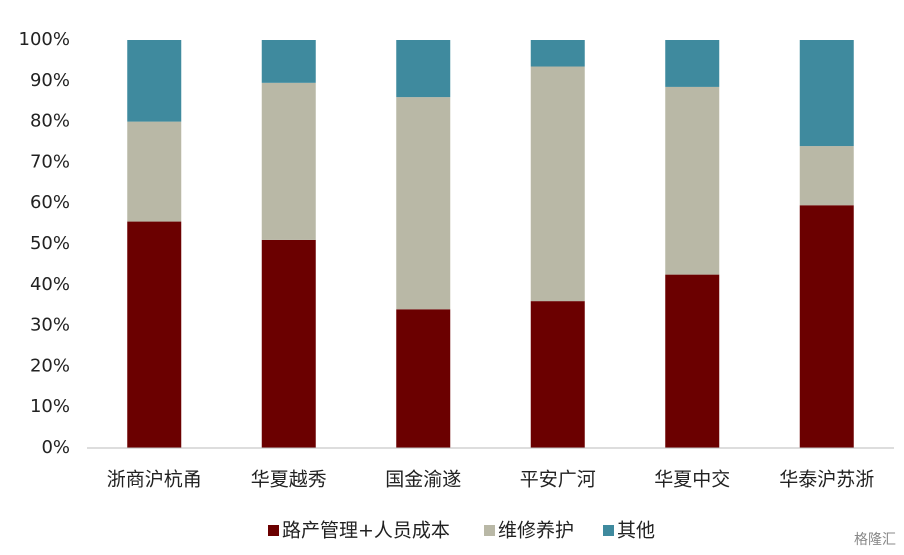 The width and height of the screenshot is (904, 555). What do you see at coordinates (289, 480) in the screenshot?
I see `x-tick-label: 华夏越秀` at bounding box center [289, 480].